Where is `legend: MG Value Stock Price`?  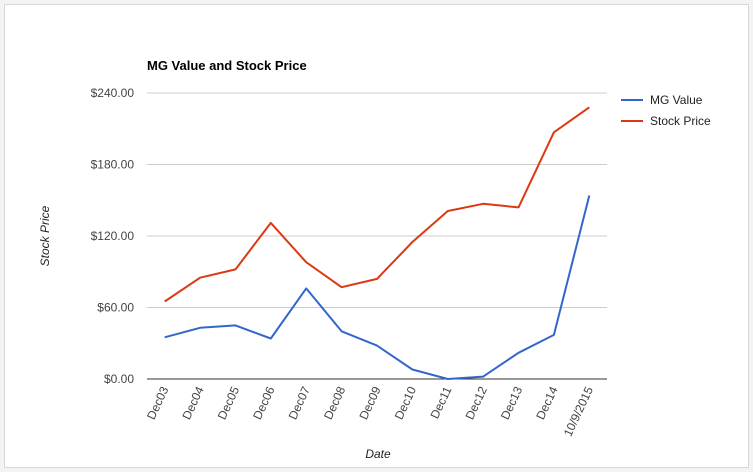 legend: MG Value Stock Price is located at coordinates (666, 110).